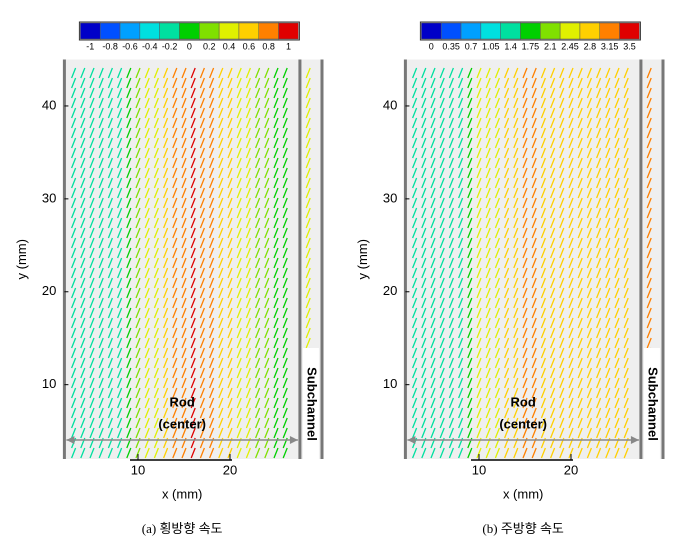 This screenshot has width=698, height=556. Describe the element at coordinates (451, 31) in the screenshot. I see `colorbar-cell` at that location.